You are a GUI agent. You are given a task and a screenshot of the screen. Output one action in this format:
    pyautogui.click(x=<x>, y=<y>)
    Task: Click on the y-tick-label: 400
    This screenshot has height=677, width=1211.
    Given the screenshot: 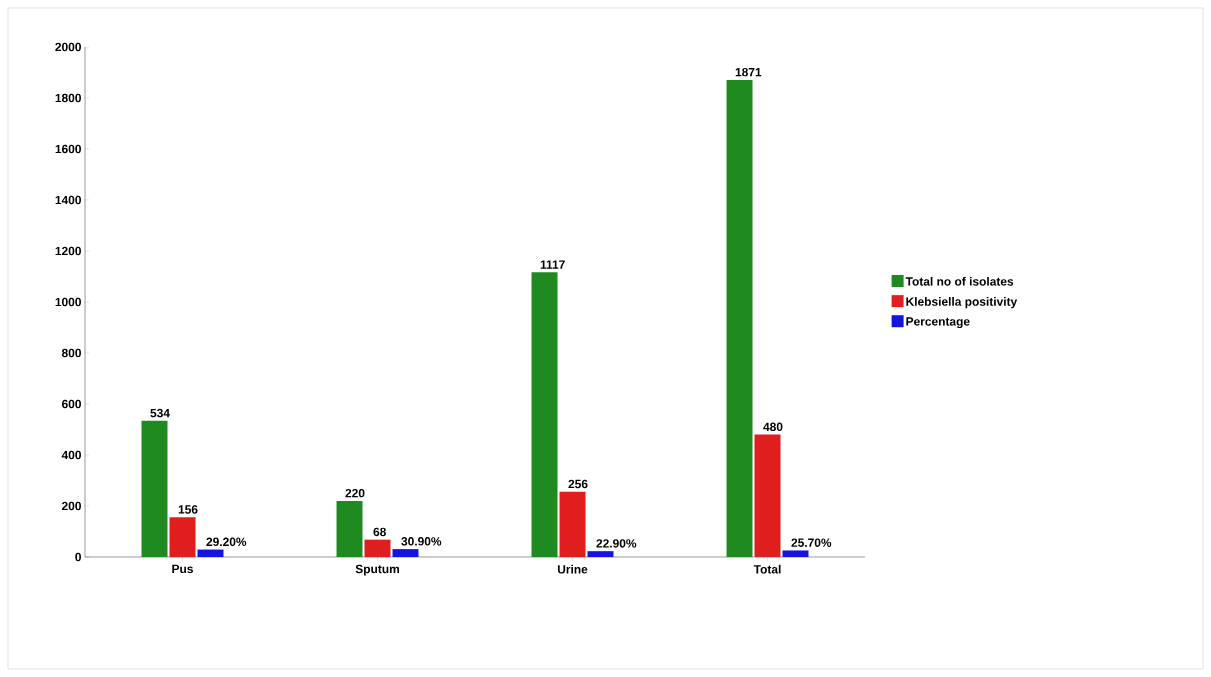 What is the action you would take?
    pyautogui.click(x=71, y=455)
    